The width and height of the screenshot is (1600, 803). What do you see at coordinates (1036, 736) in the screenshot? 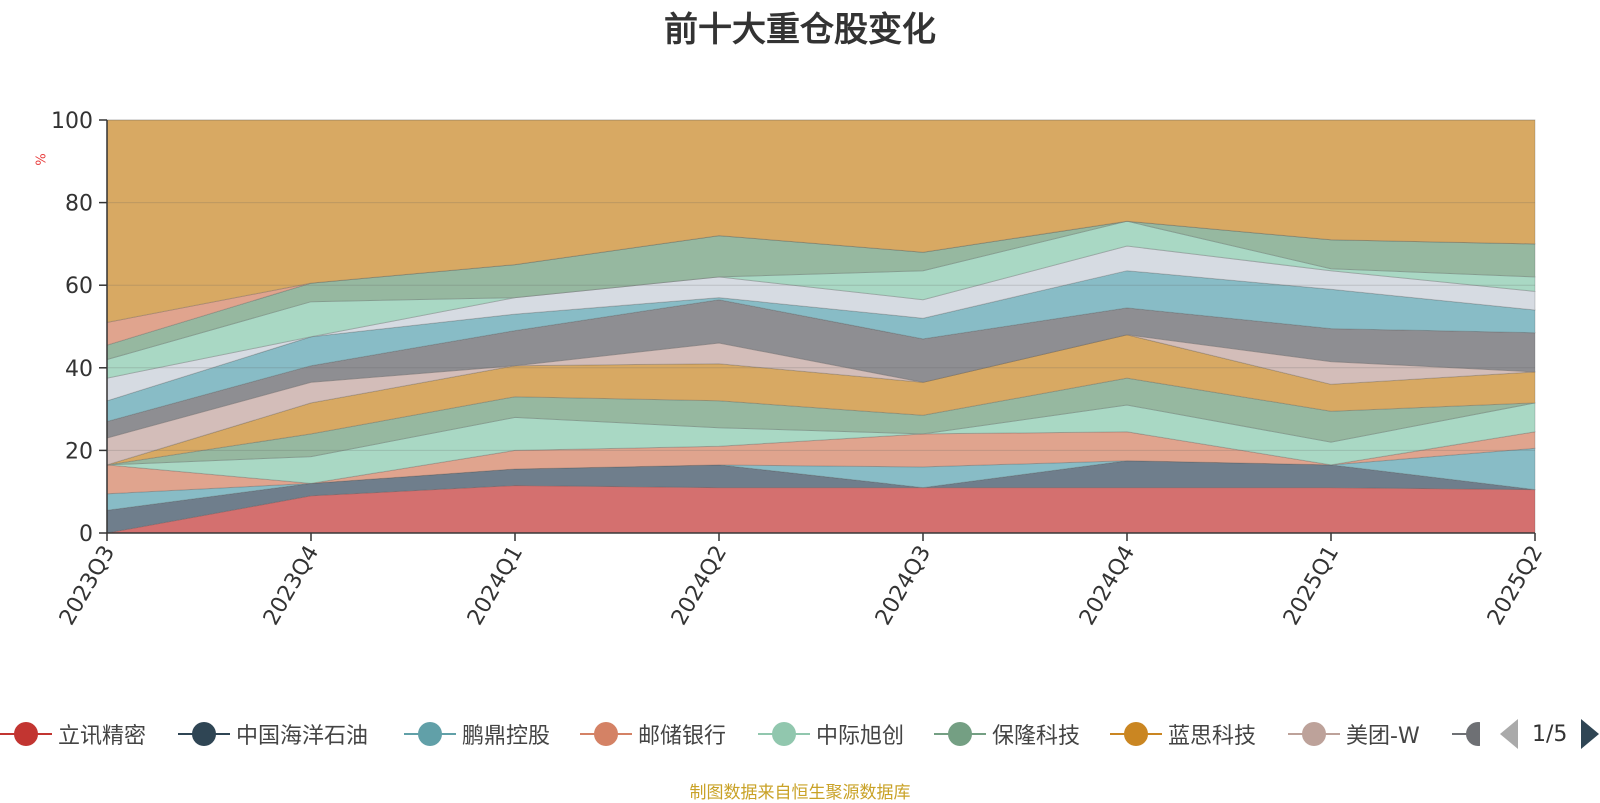
I see `legend-label: 保隆科技` at bounding box center [1036, 736].